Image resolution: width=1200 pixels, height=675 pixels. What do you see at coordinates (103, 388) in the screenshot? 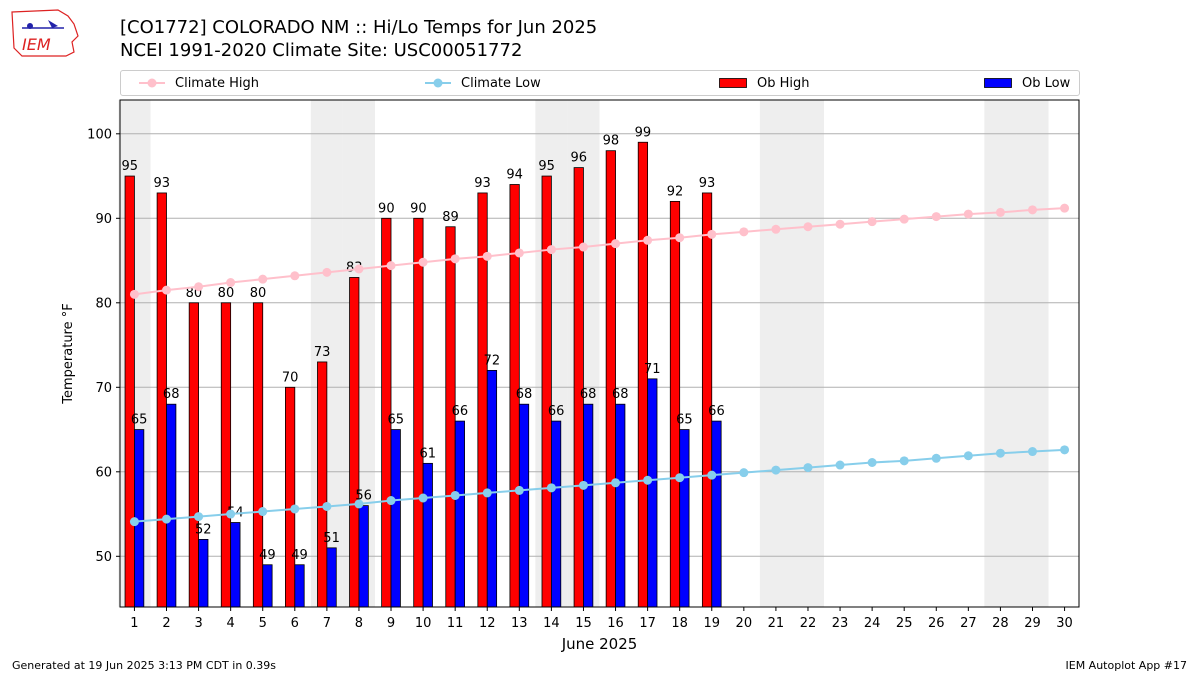
I see `y-tick-label: 70` at bounding box center [103, 388].